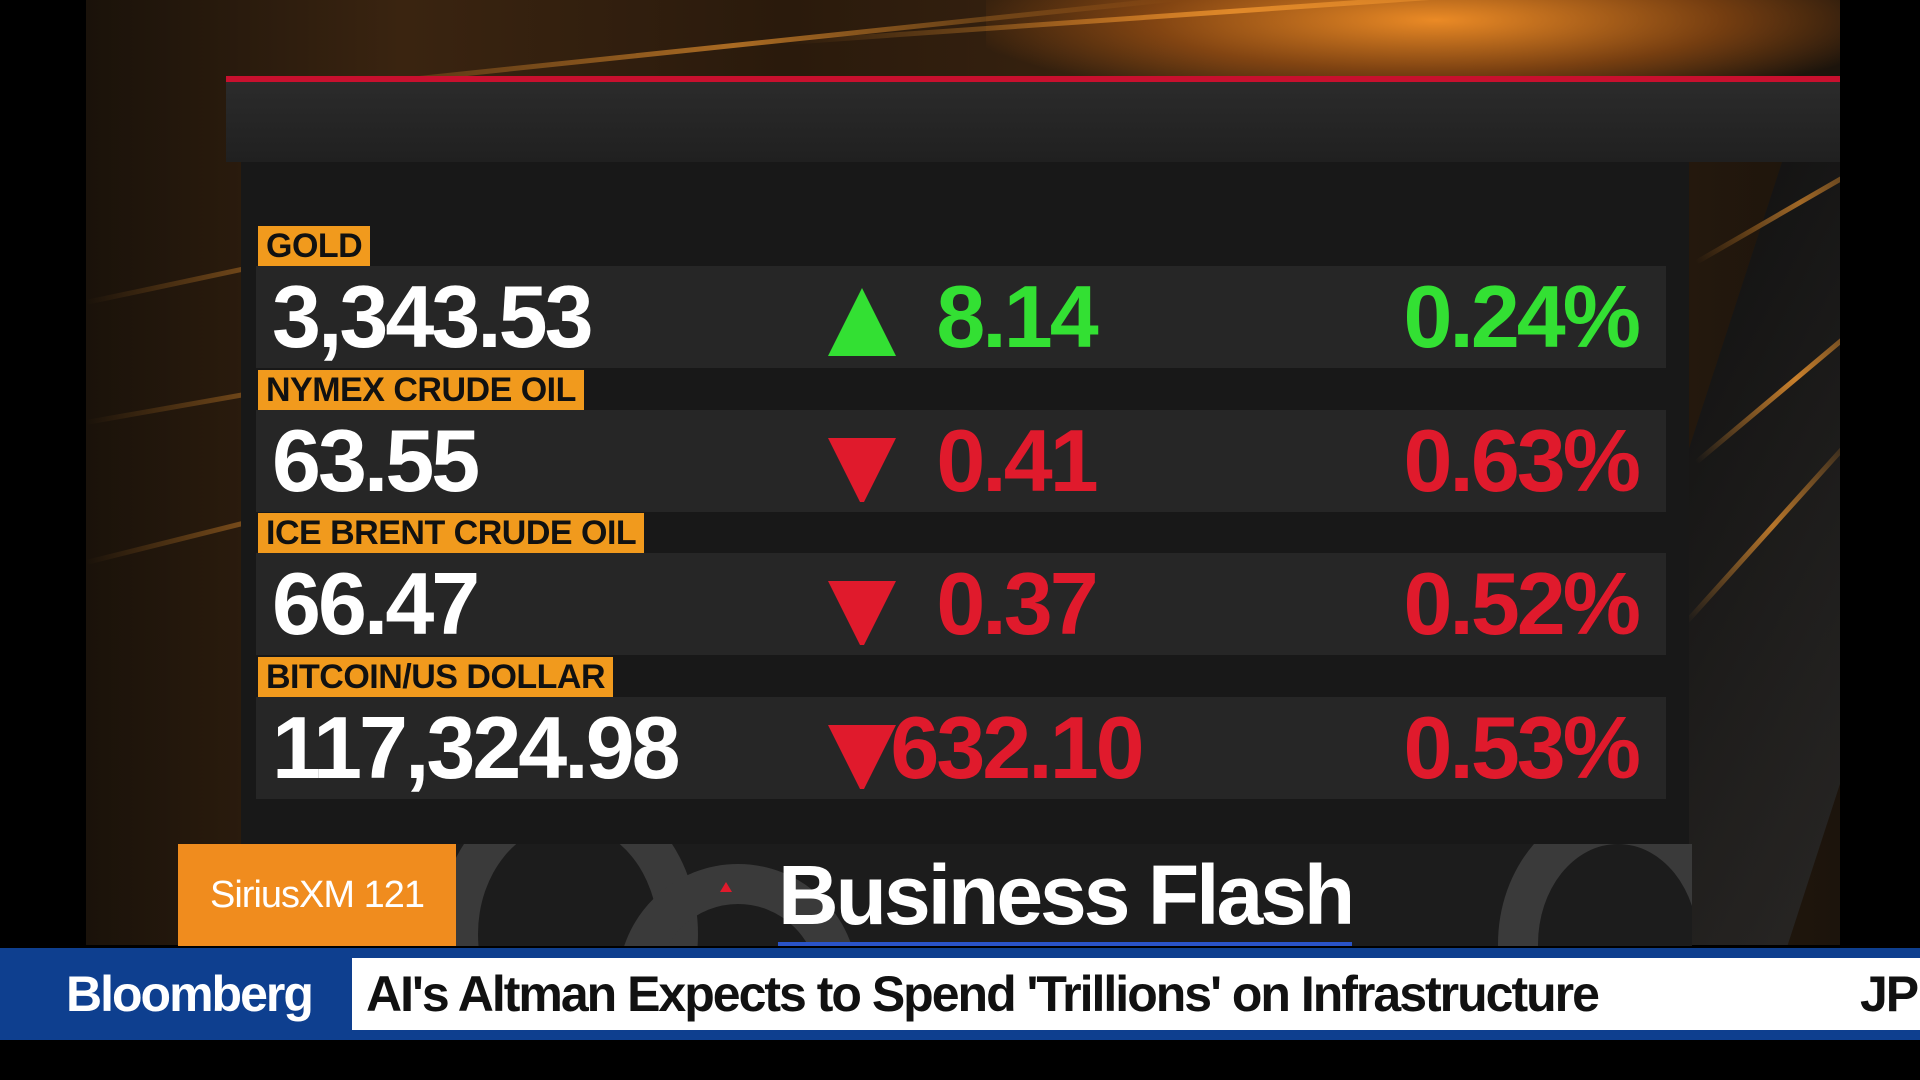 The image size is (1920, 1080). What do you see at coordinates (726, 887) in the screenshot?
I see `small-triangle-icon` at bounding box center [726, 887].